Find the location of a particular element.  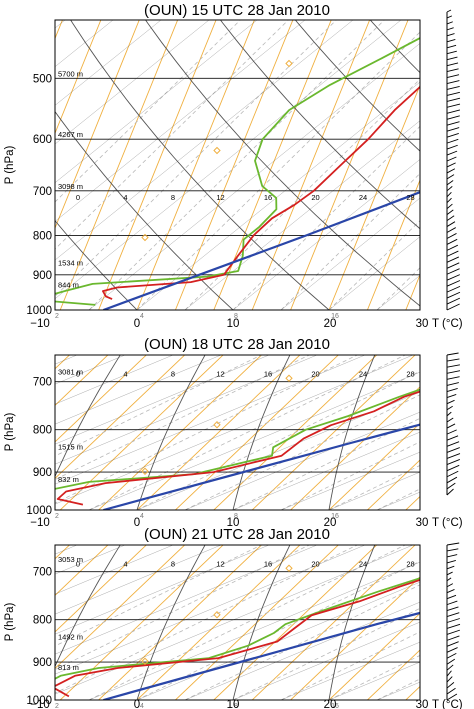

y-tick-label: 600 is located at coordinates (42, 140).